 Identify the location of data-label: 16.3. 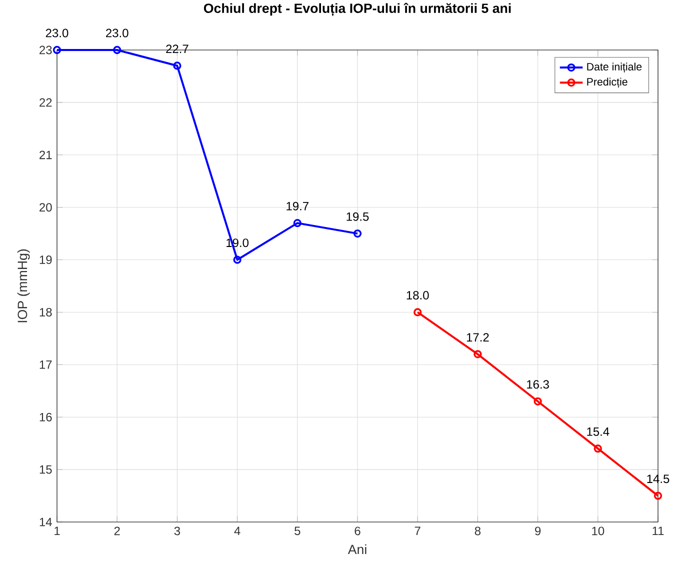
(538, 384).